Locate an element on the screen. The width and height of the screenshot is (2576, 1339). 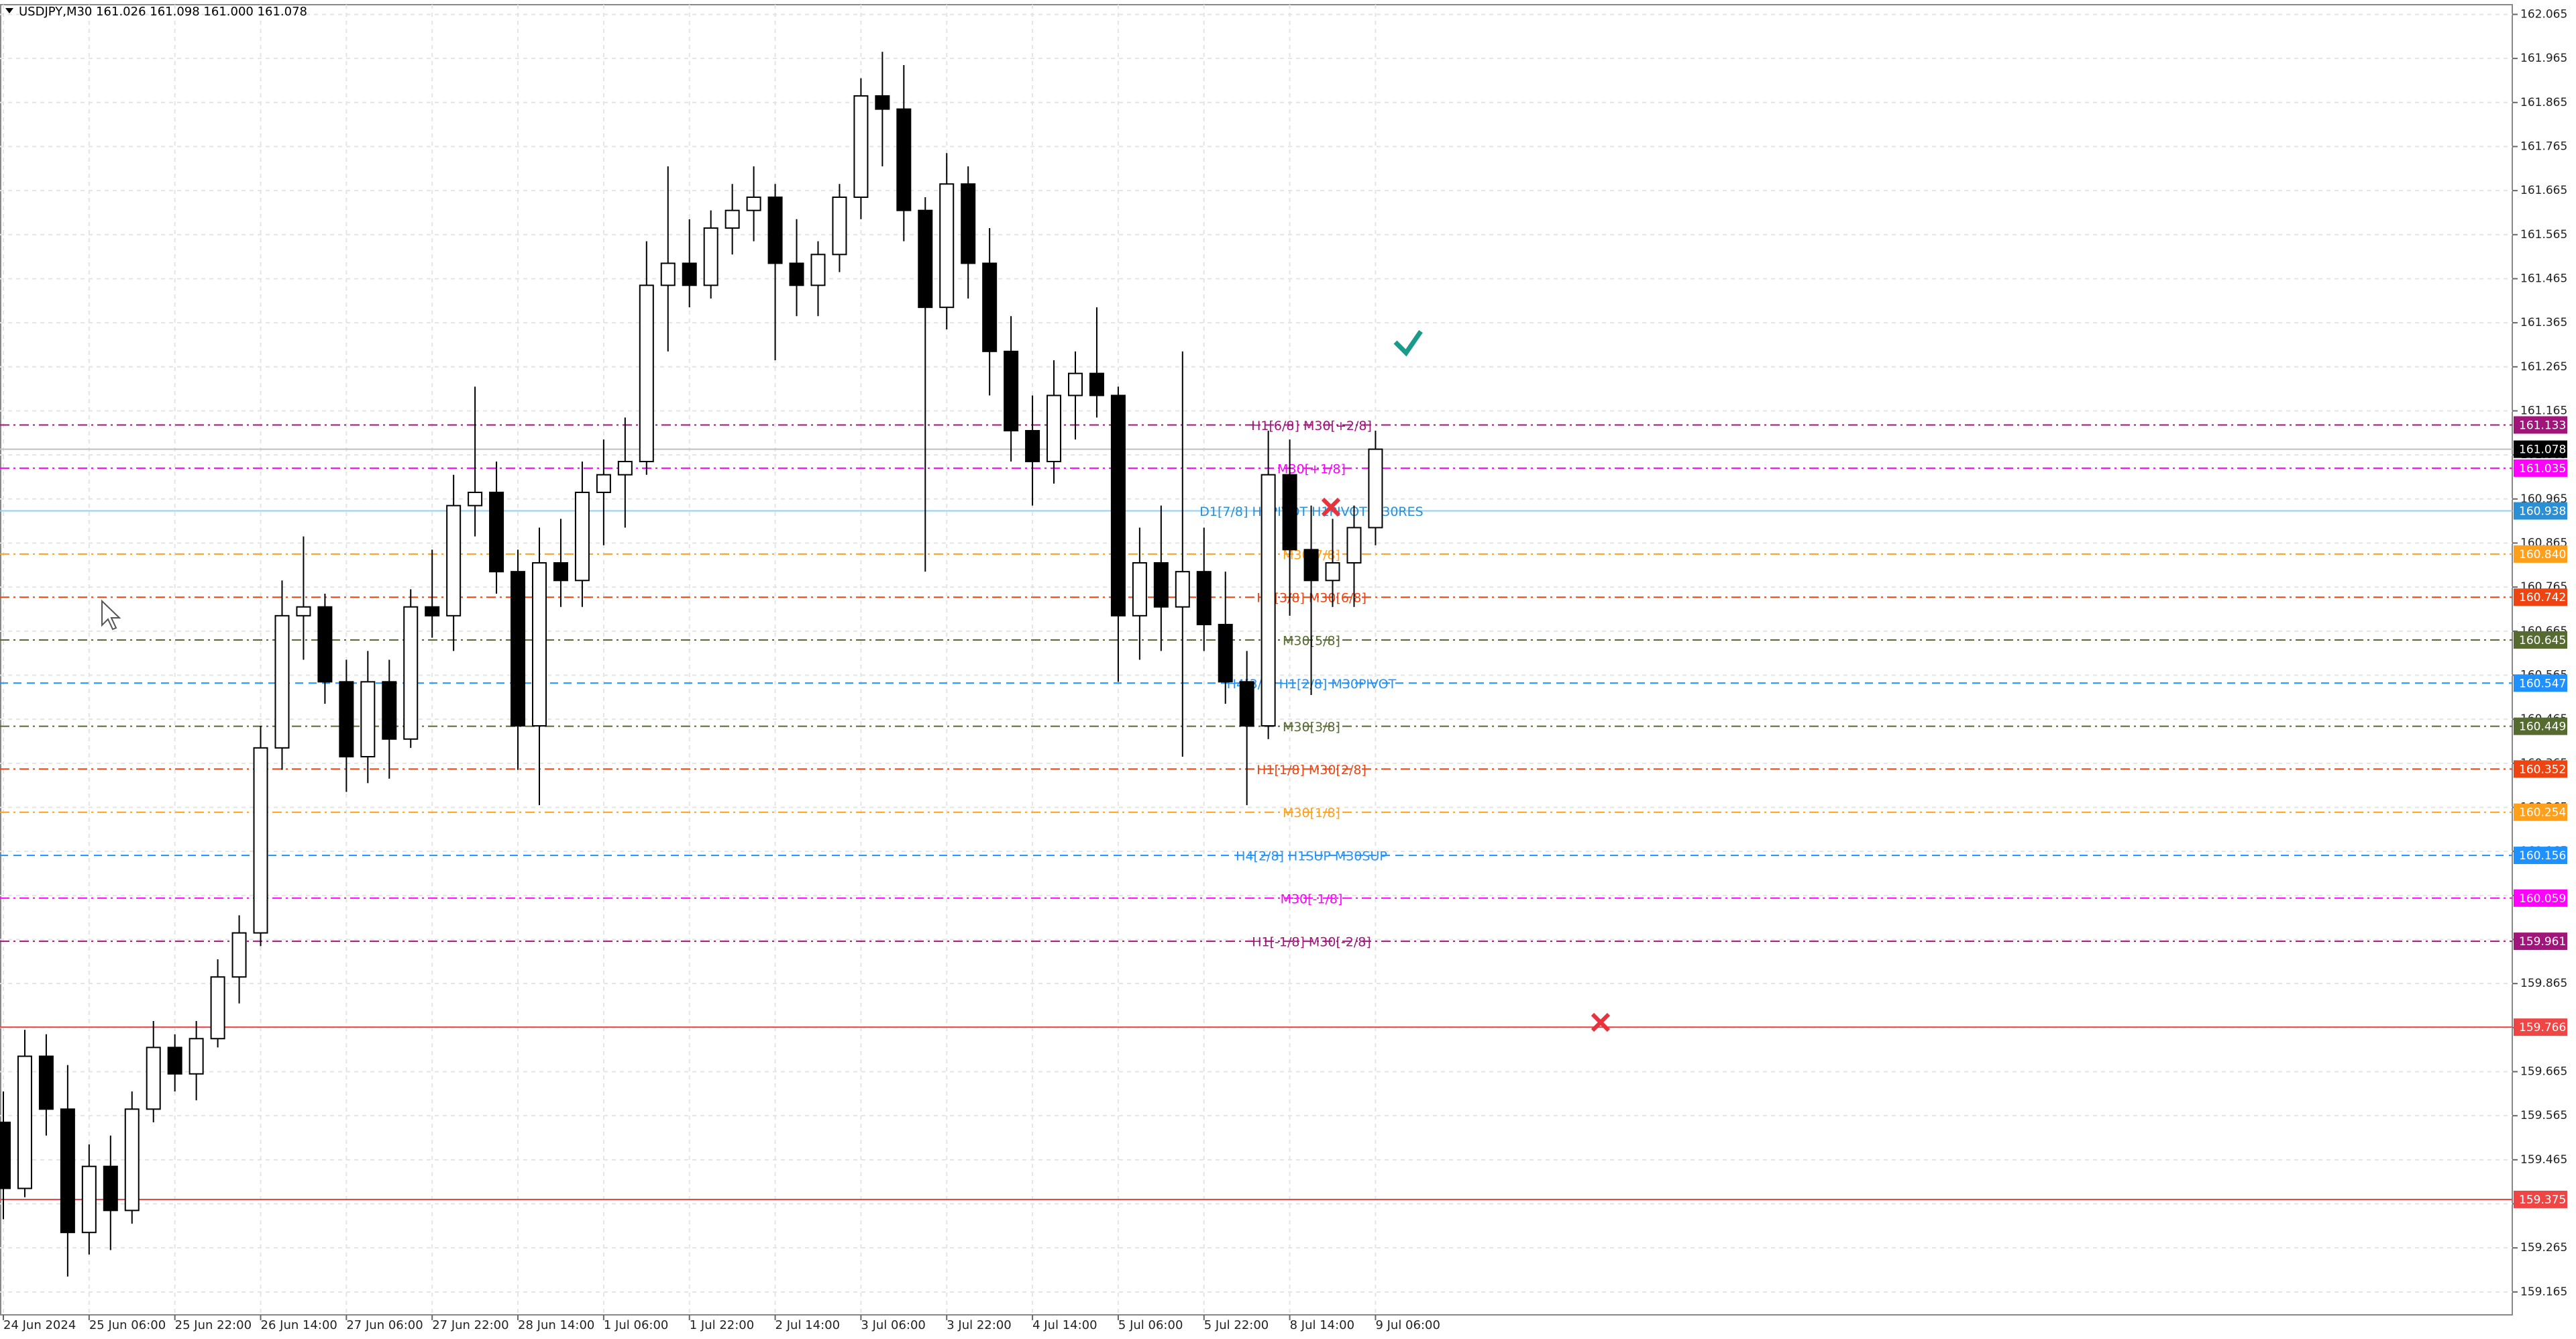
menu-arrow is located at coordinates (9, 10).